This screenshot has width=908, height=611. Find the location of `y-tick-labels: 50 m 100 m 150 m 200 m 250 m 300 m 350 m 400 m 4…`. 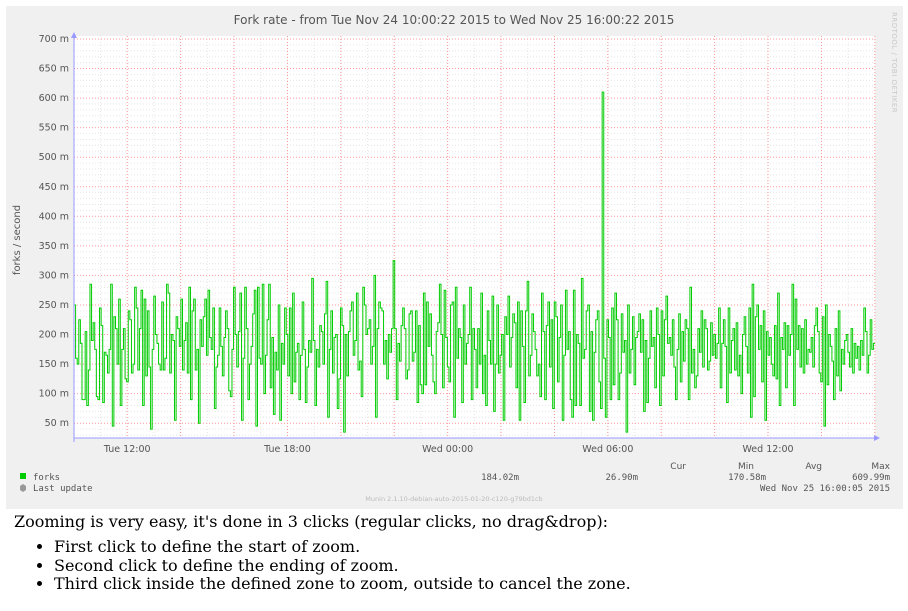

y-tick-labels: 50 m 100 m 150 m 200 m 250 m 300 m 350 m 400 m 4… is located at coordinates (54, 231).